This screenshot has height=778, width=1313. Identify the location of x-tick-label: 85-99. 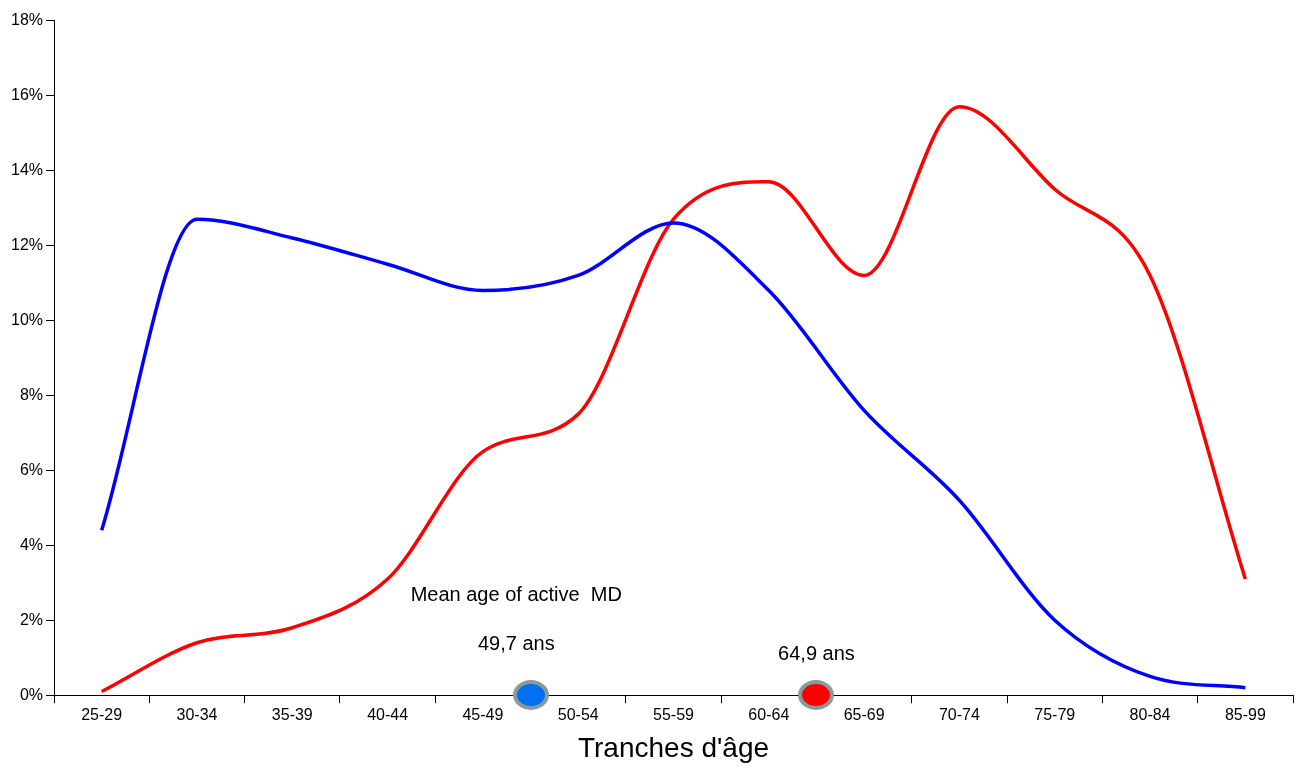
(1245, 715).